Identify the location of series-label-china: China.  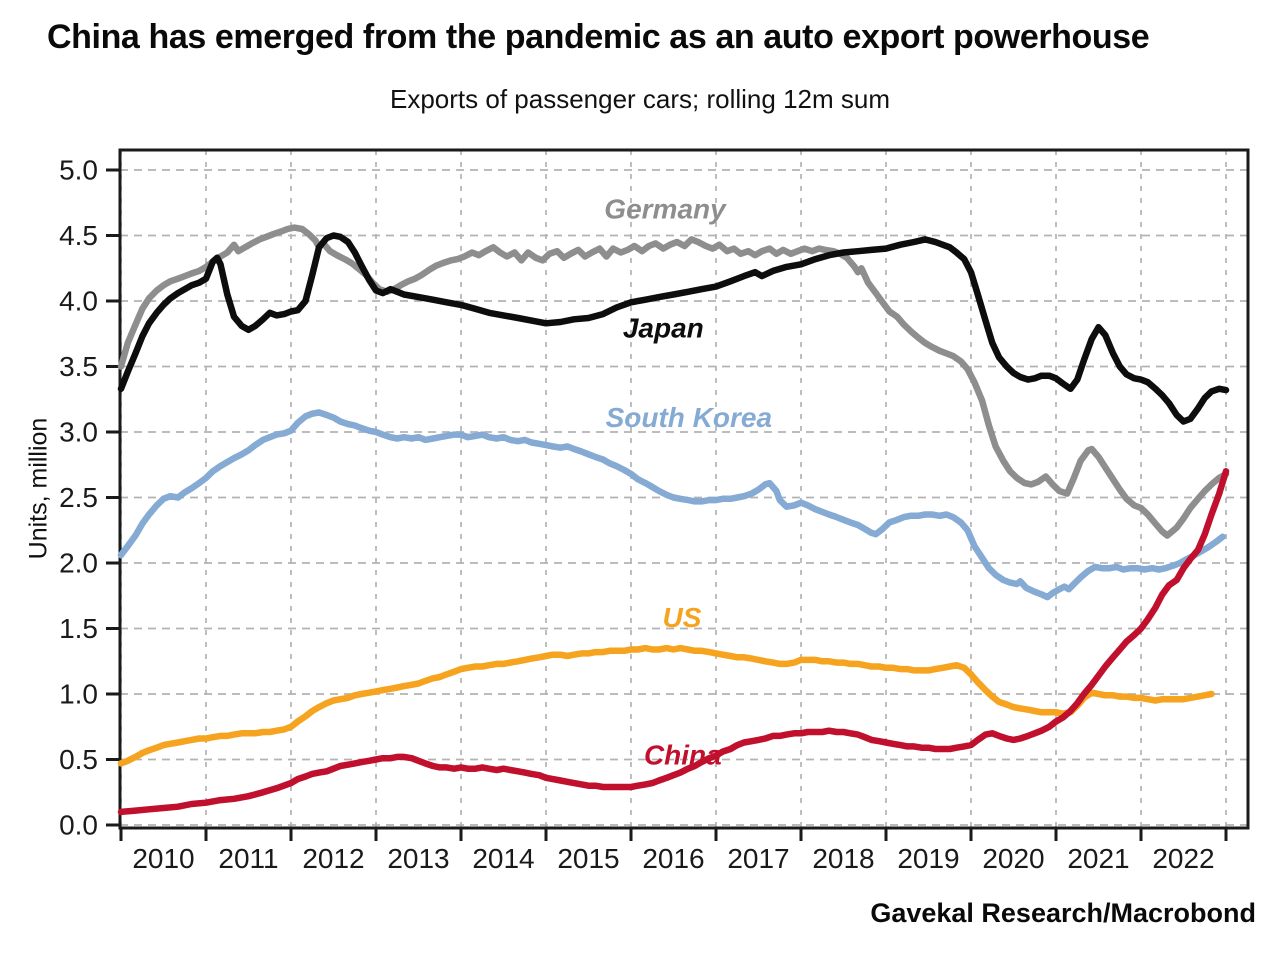
(683, 755).